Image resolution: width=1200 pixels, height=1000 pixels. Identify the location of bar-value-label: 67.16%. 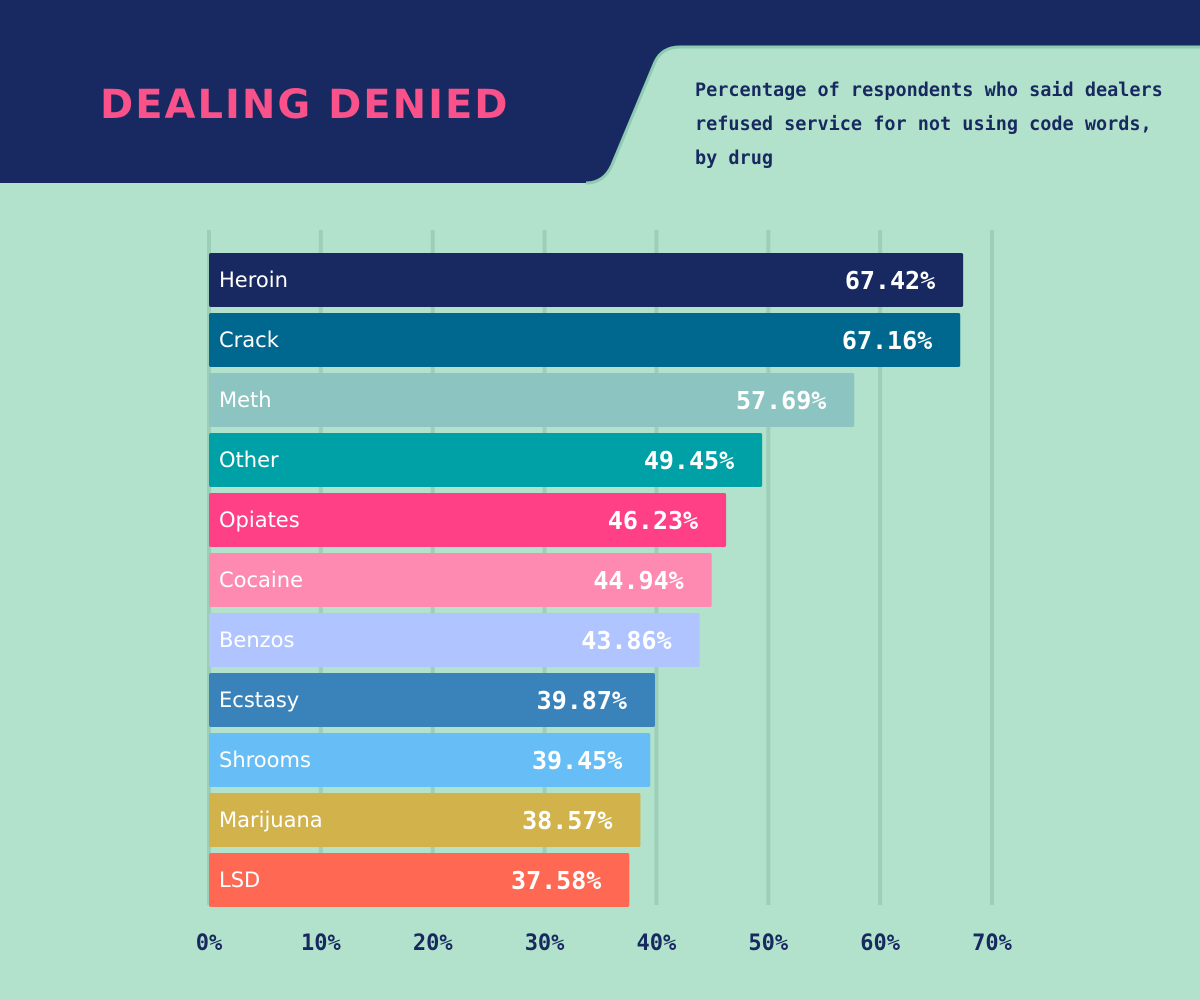
(887, 340).